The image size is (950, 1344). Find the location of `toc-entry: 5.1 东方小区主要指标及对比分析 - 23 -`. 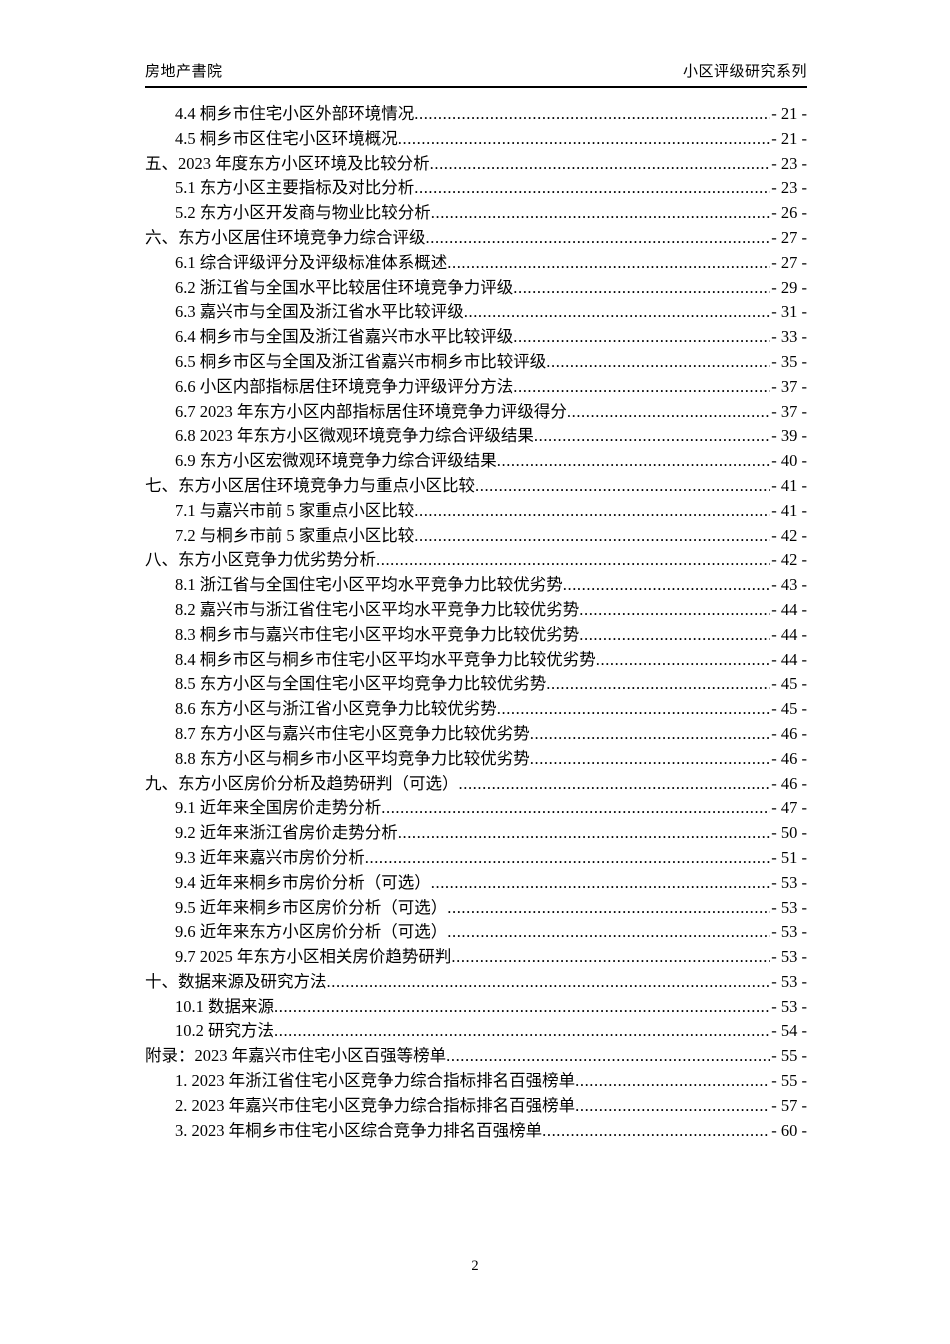

toc-entry: 5.1 东方小区主要指标及对比分析 - 23 - is located at coordinates (476, 188).